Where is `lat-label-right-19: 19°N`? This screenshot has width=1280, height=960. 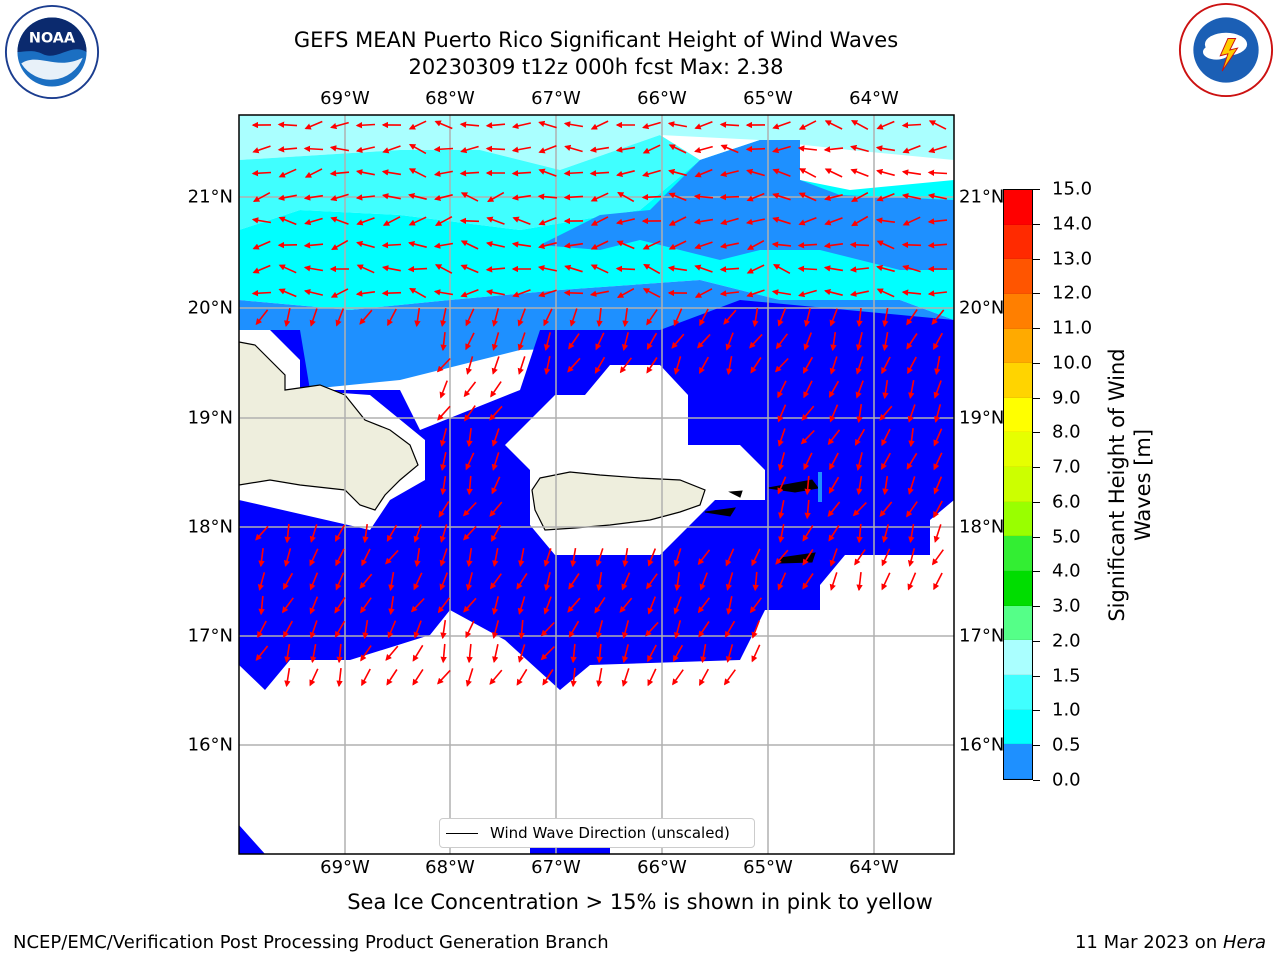 lat-label-right-19: 19°N is located at coordinates (982, 418).